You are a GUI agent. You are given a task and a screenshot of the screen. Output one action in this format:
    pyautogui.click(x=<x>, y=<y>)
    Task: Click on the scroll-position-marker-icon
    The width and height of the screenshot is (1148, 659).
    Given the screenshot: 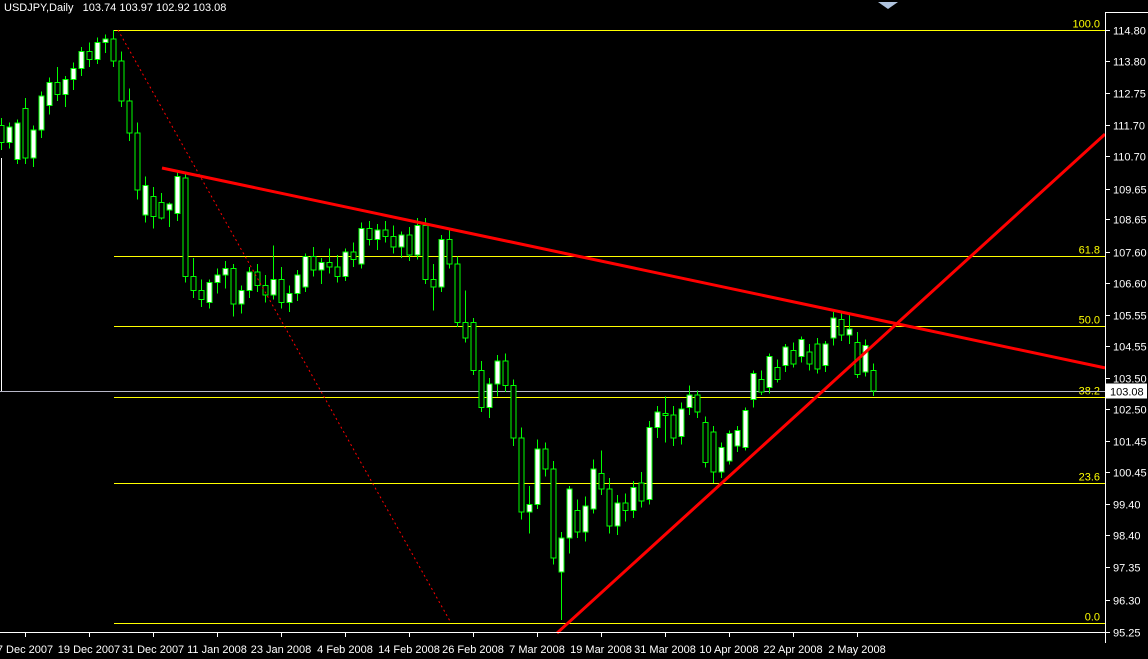 What is the action you would take?
    pyautogui.click(x=888, y=5)
    